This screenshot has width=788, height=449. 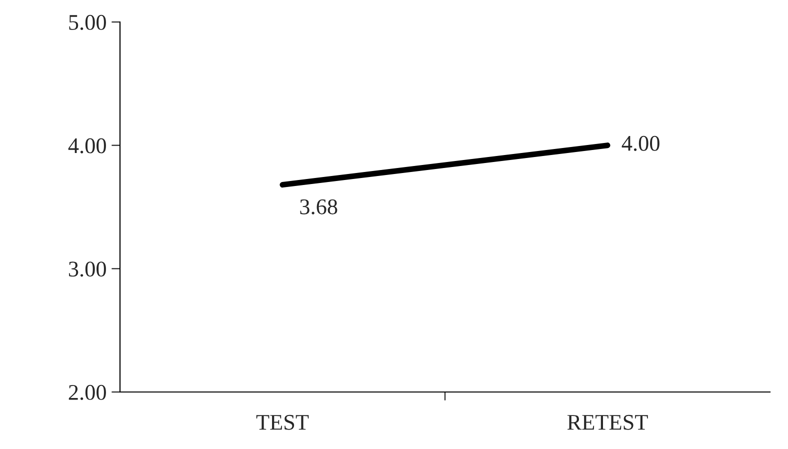 I want to click on y-tick-label: 4.00, so click(x=87, y=146).